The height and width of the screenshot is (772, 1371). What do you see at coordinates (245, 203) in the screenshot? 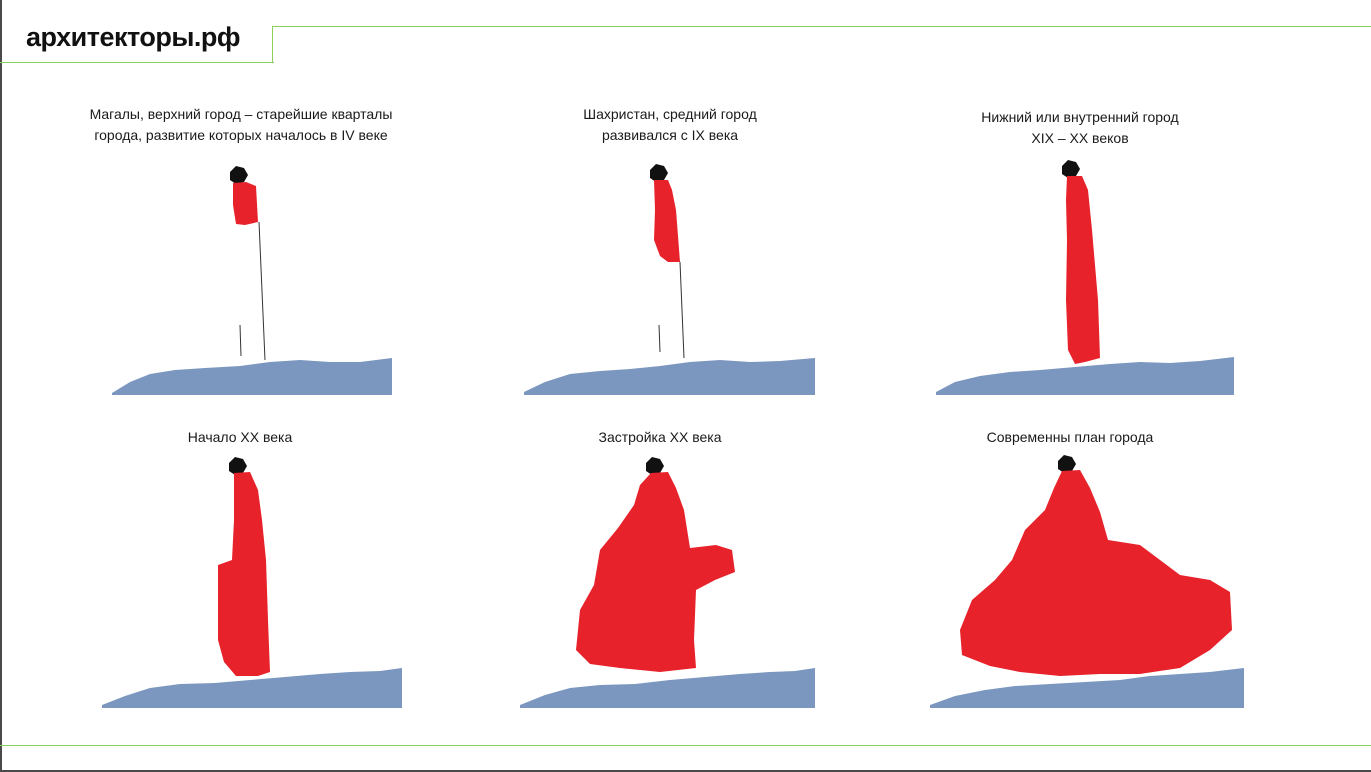
I see `panel-1-old-town` at bounding box center [245, 203].